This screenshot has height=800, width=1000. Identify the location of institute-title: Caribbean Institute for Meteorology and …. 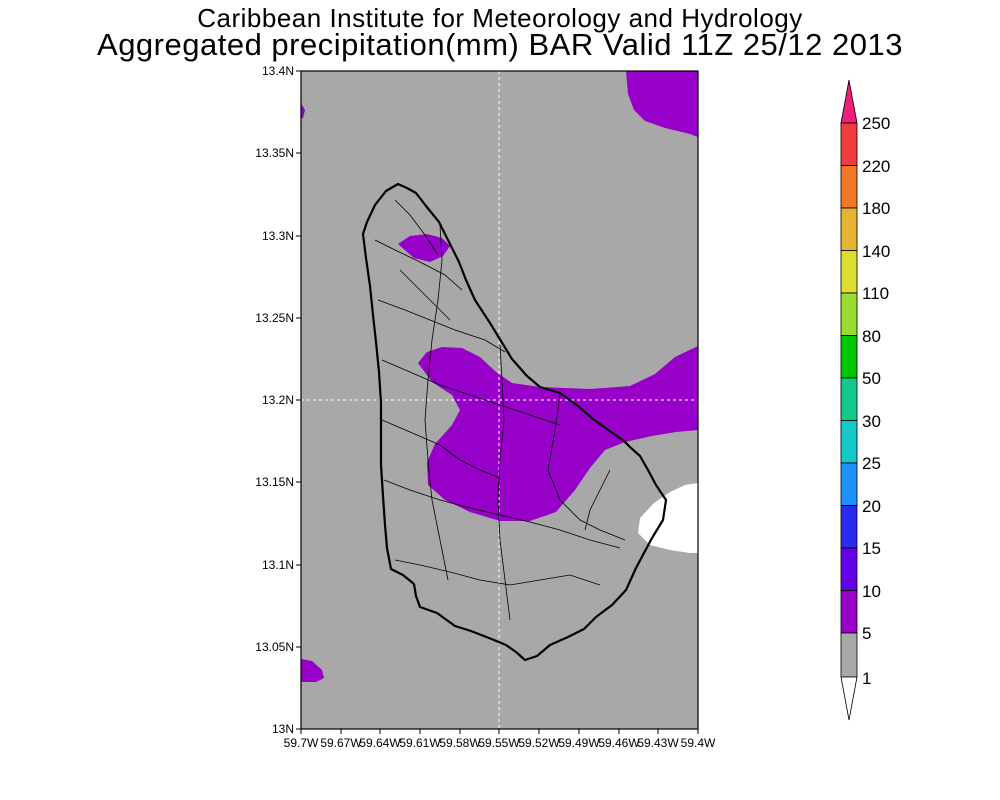
(500, 18).